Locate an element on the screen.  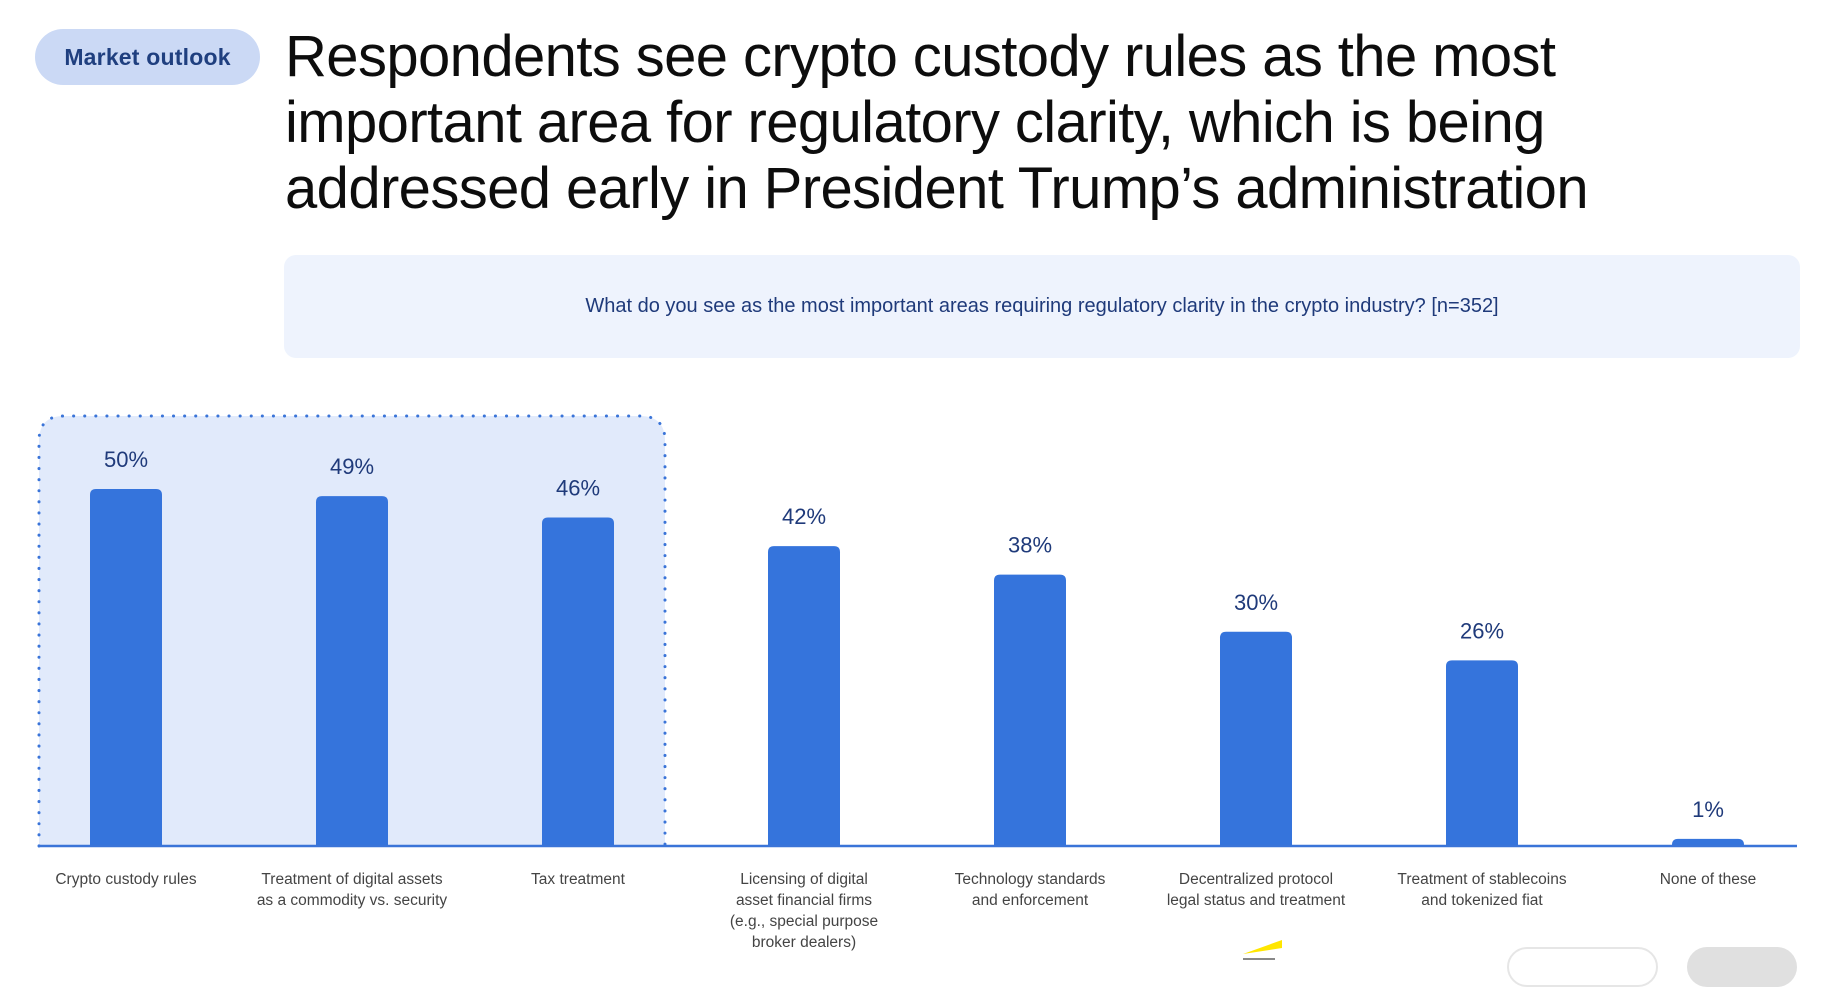
category-label-line: legal status and treatment is located at coordinates (1256, 900).